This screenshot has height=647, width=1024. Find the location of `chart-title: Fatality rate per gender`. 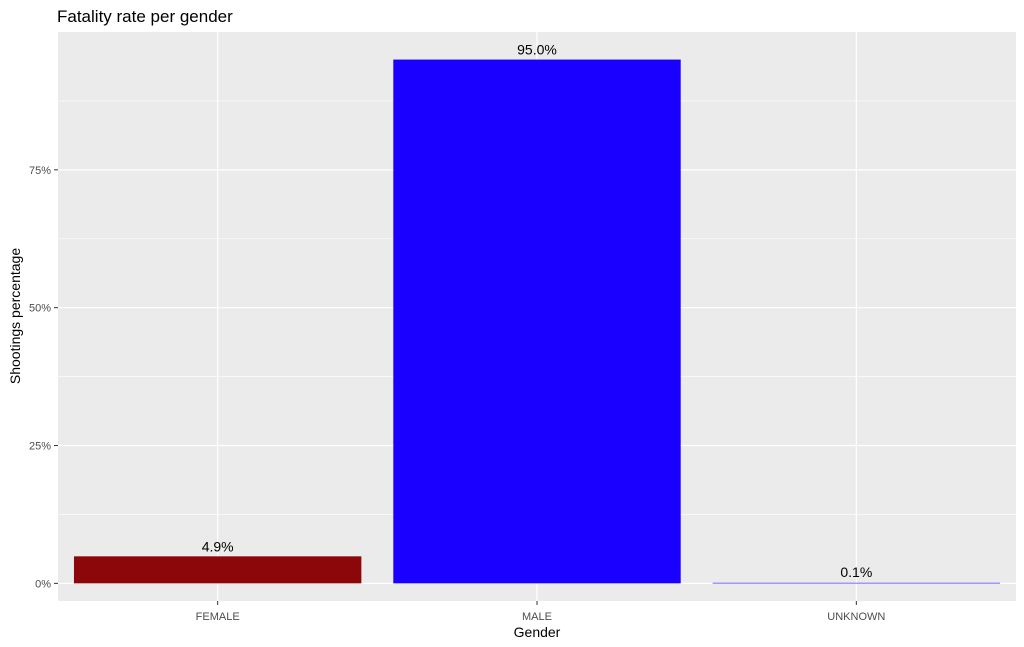

chart-title: Fatality rate per gender is located at coordinates (145, 16).